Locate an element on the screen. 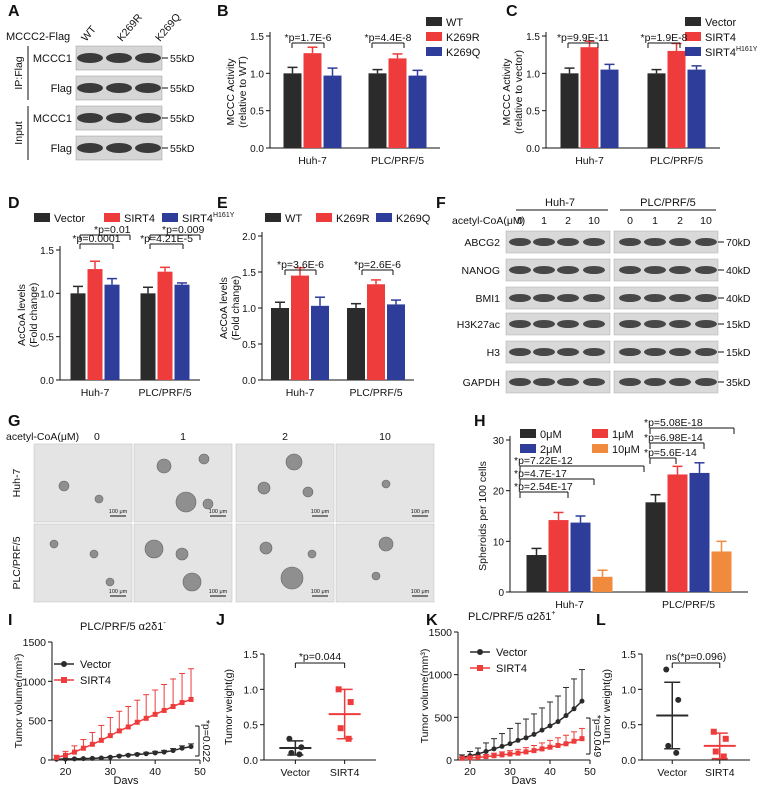 The height and width of the screenshot is (789, 763). series-line is located at coordinates (522, 729).